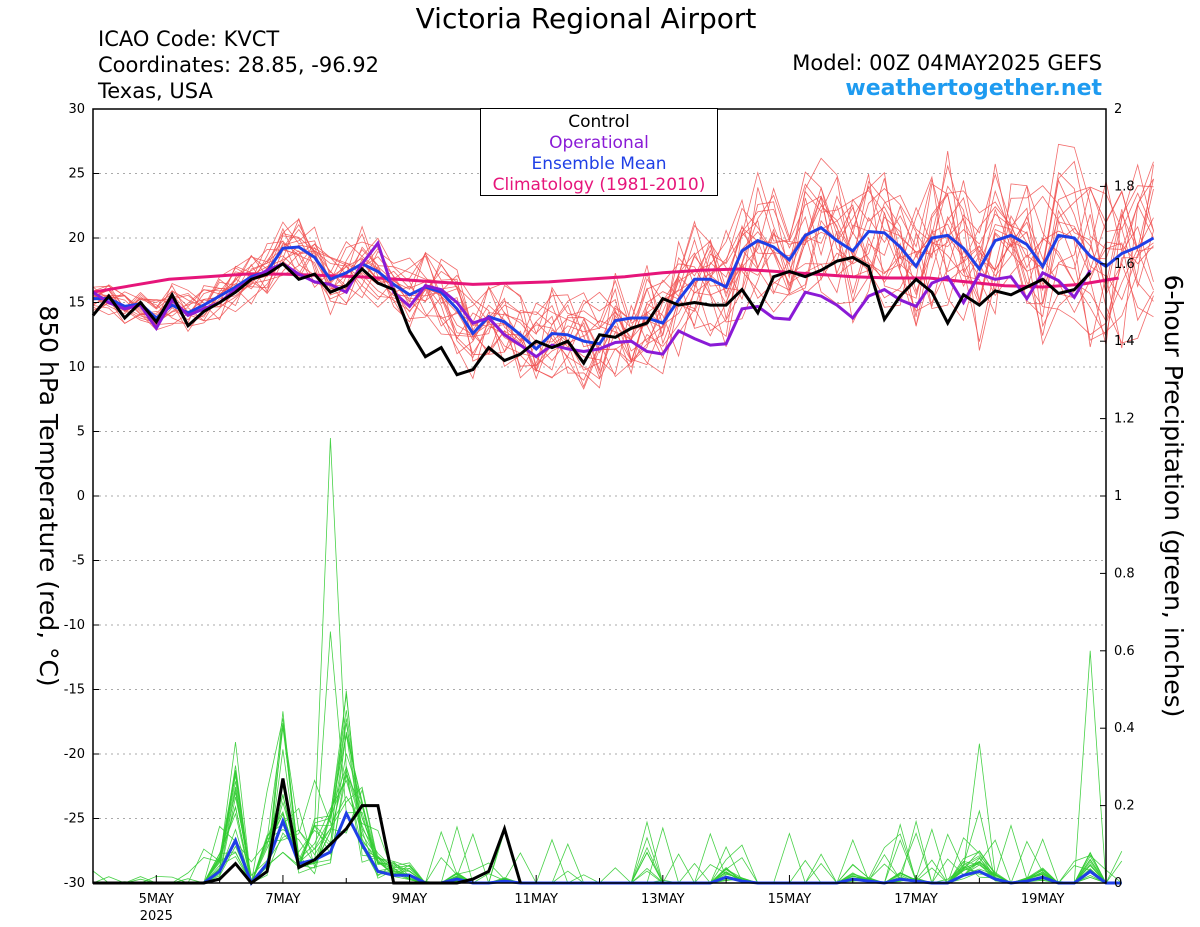 Image resolution: width=1200 pixels, height=927 pixels. I want to click on y-tick-label: -10, so click(74, 625).